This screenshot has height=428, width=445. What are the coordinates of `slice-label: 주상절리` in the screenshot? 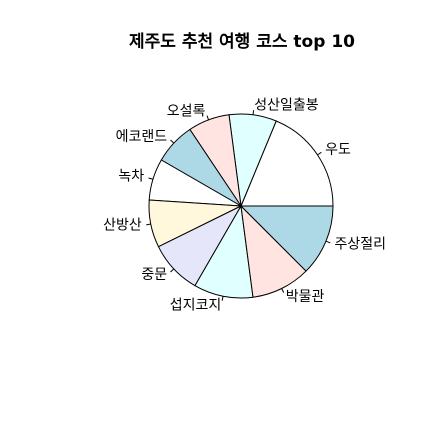 It's located at (361, 245).